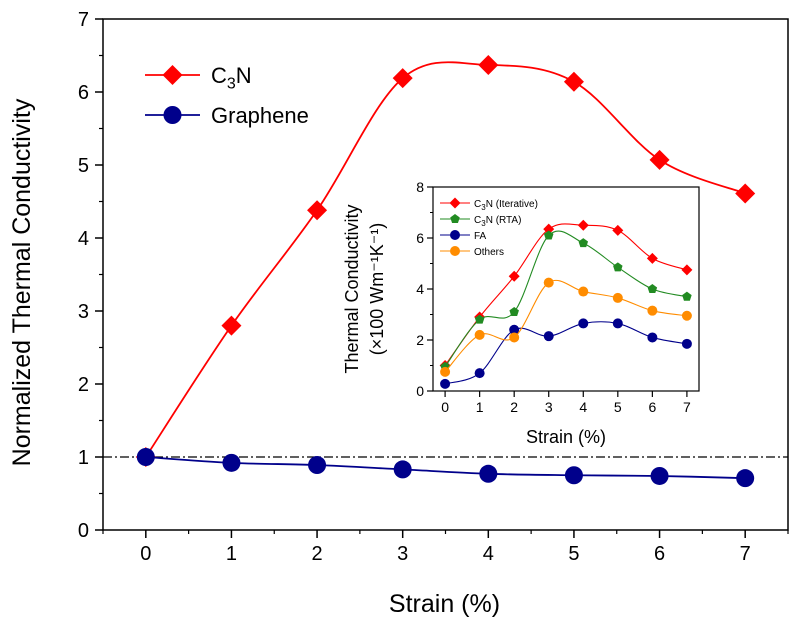 The image size is (789, 624). I want to click on inset-legend-label: FA, so click(480, 236).